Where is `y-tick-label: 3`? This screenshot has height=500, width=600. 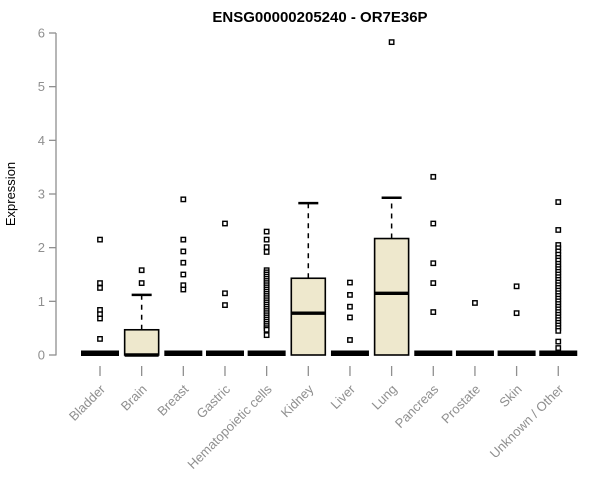
y-tick-label: 3 is located at coordinates (41, 194).